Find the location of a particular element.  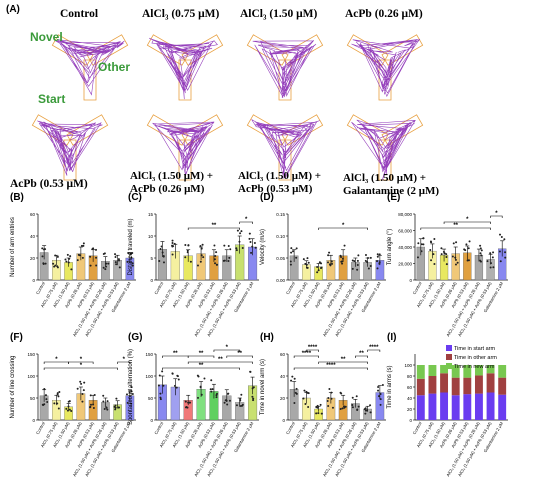

legend-swatch is located at coordinates (449, 348).